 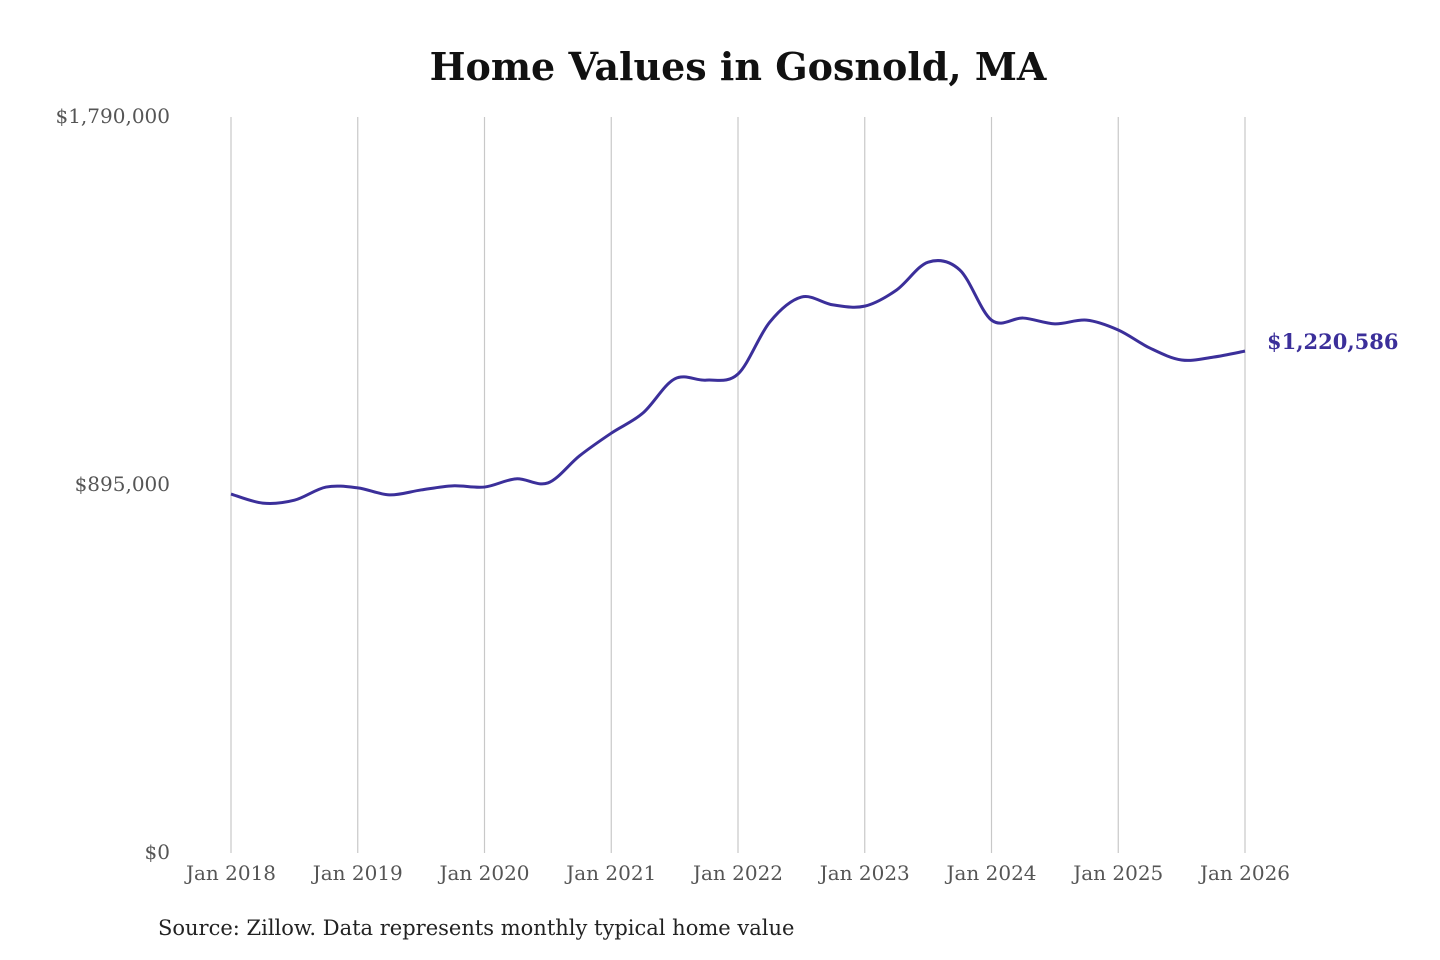 I want to click on end-value-label: $1,220,586, so click(x=1333, y=341).